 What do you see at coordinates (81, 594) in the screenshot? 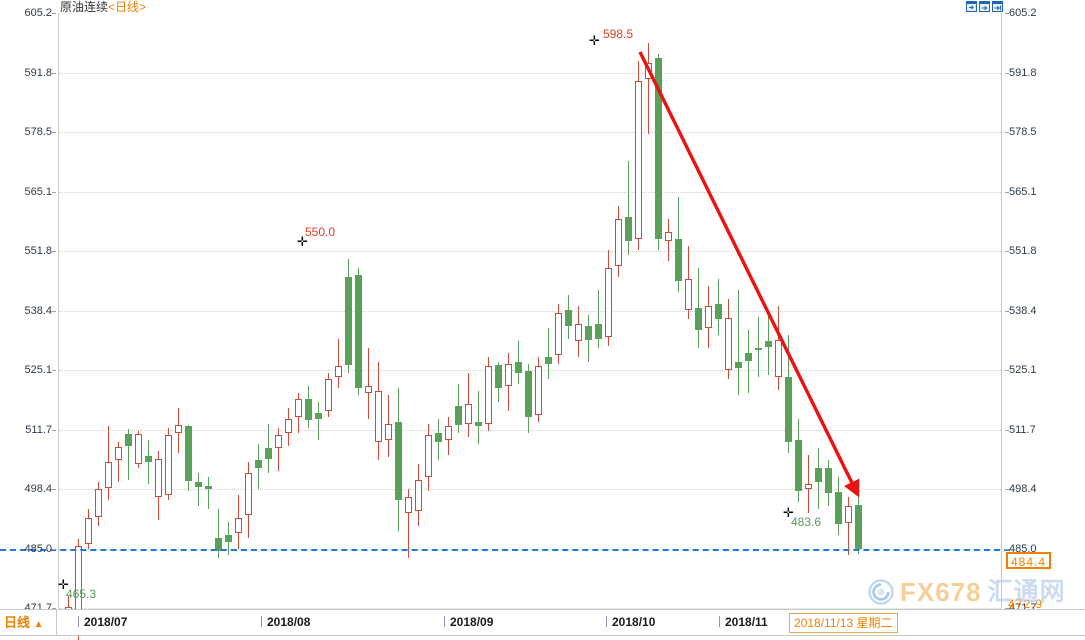
I see `swing-low-label: 465.3` at bounding box center [81, 594].